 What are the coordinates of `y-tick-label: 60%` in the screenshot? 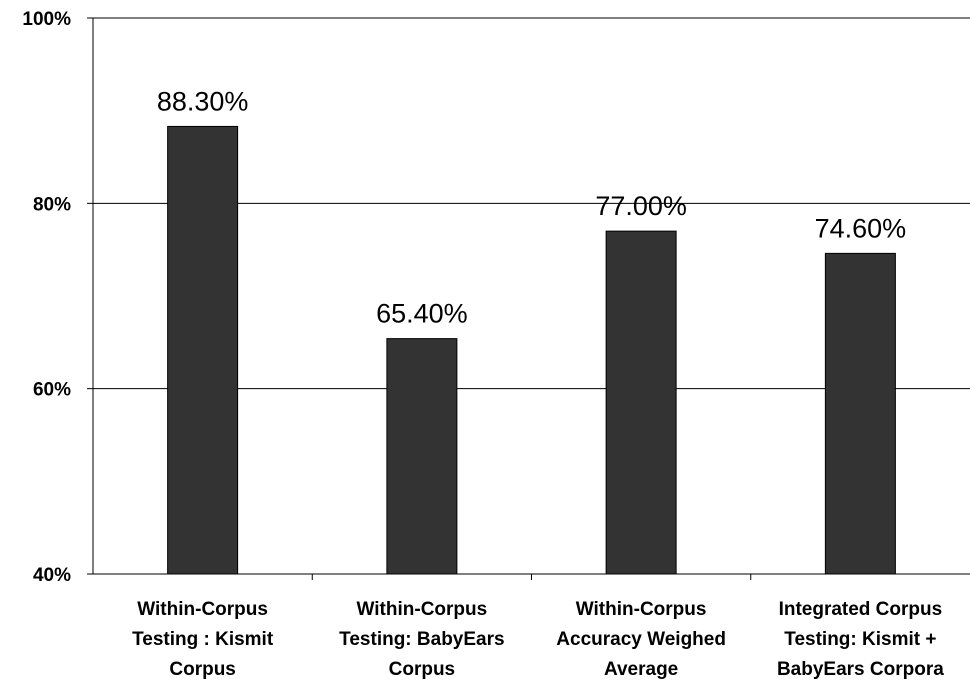 It's located at (52, 390).